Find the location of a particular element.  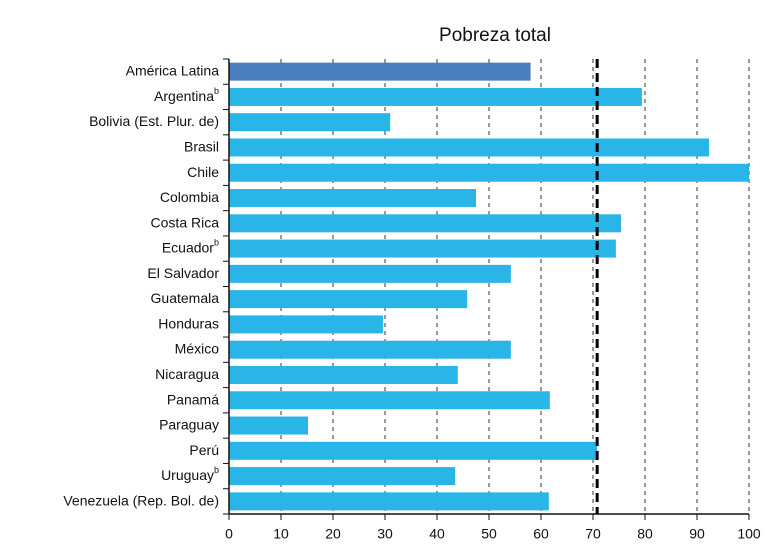

chart-title: Pobreza total is located at coordinates (495, 35).